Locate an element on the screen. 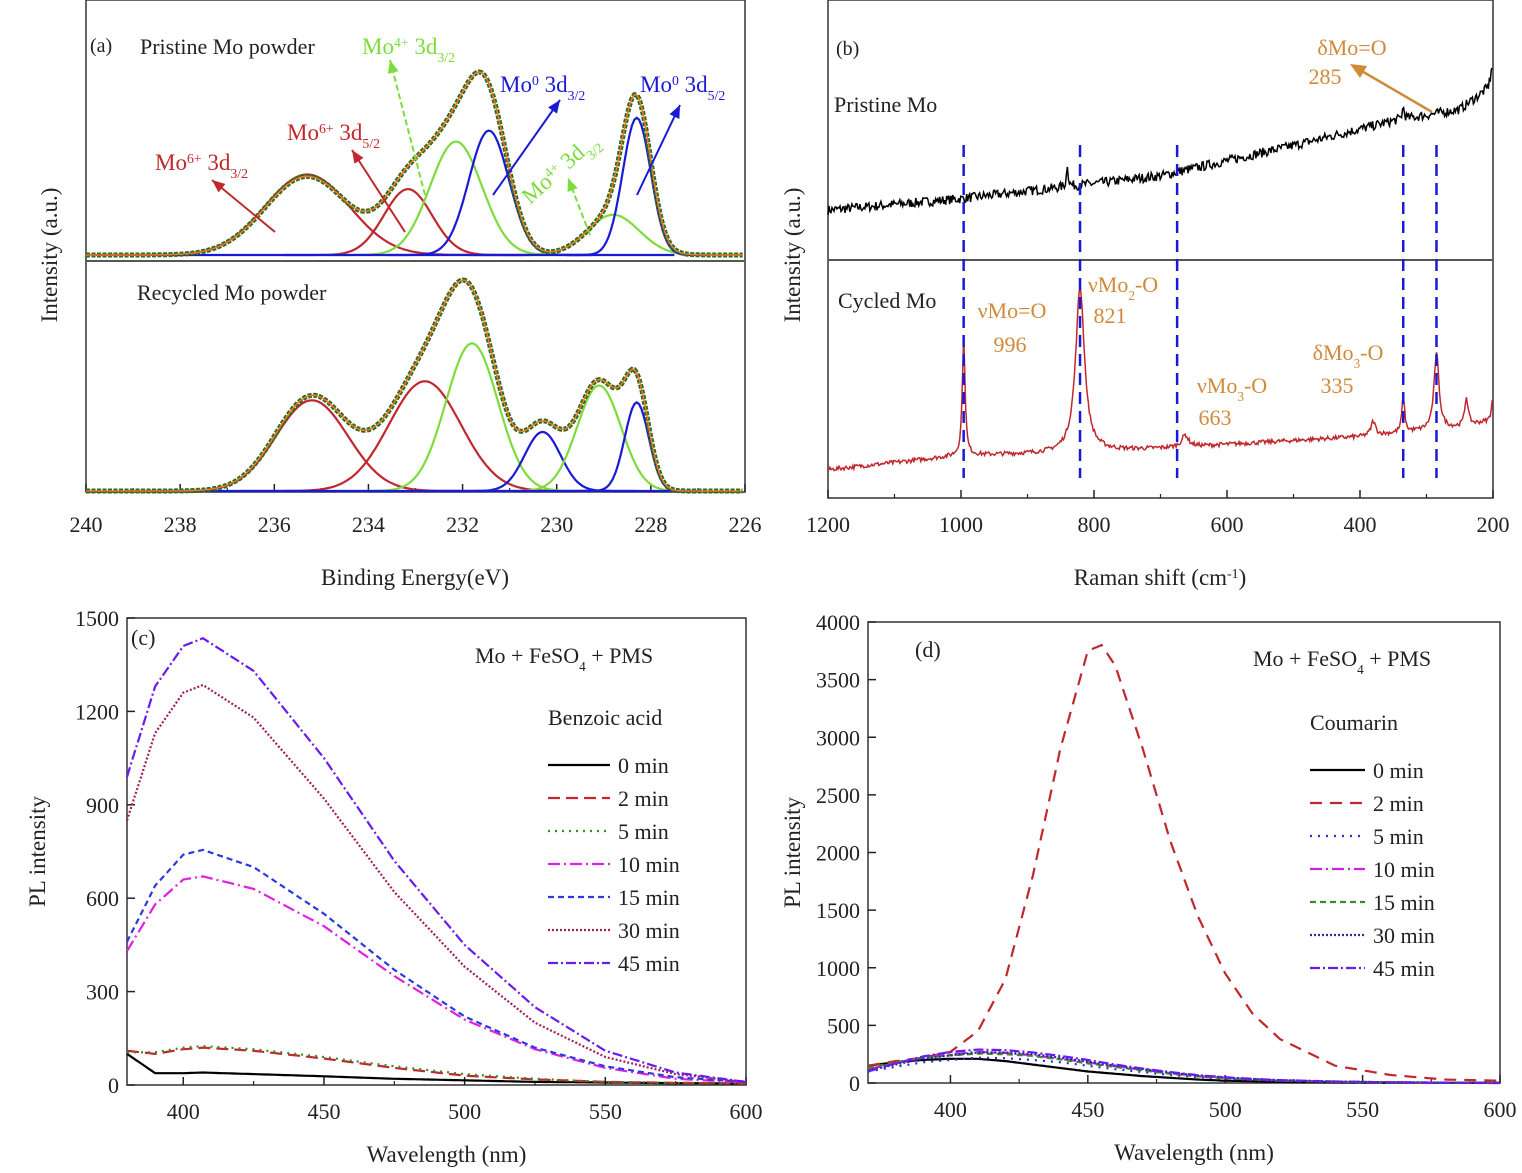 The height and width of the screenshot is (1173, 1522). y-tick-label: 600 is located at coordinates (102, 898).